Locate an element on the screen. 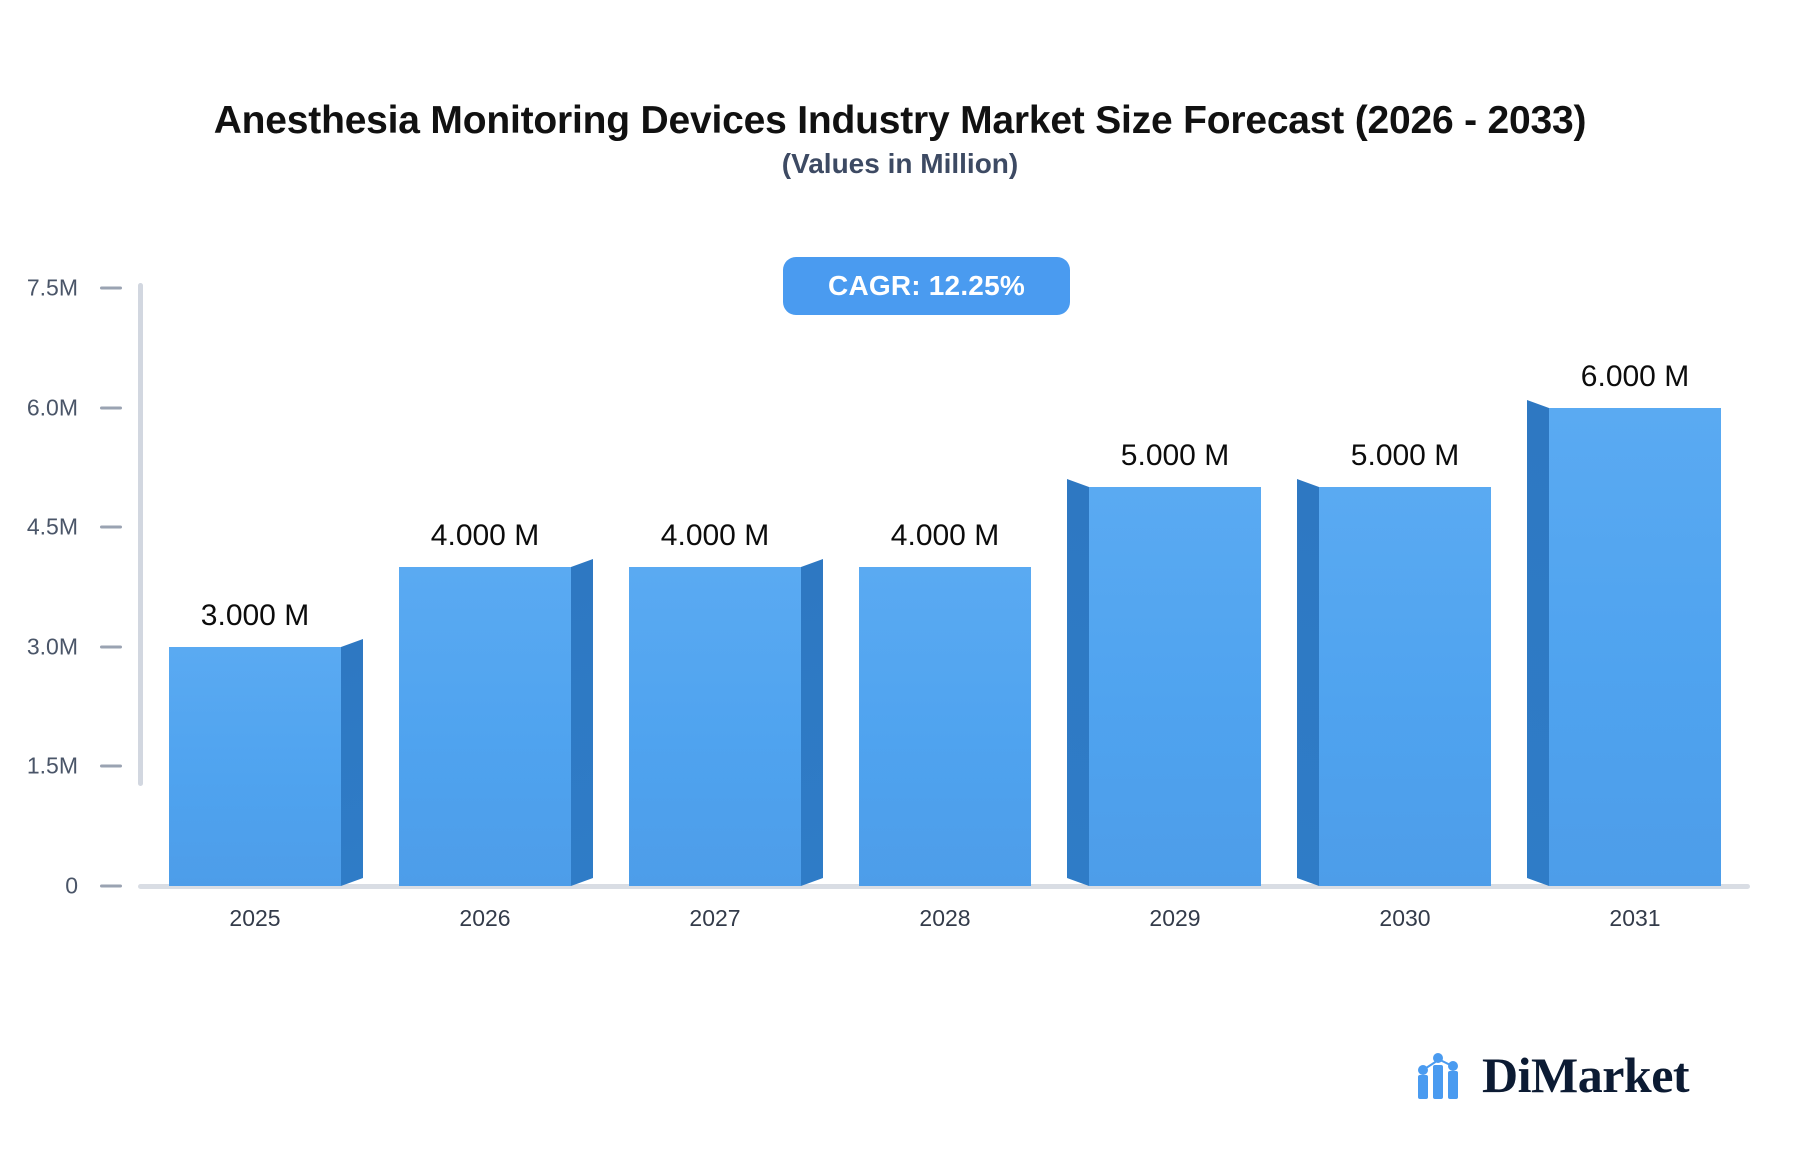 This screenshot has width=1800, height=1156. y-axis-line is located at coordinates (140, 534).